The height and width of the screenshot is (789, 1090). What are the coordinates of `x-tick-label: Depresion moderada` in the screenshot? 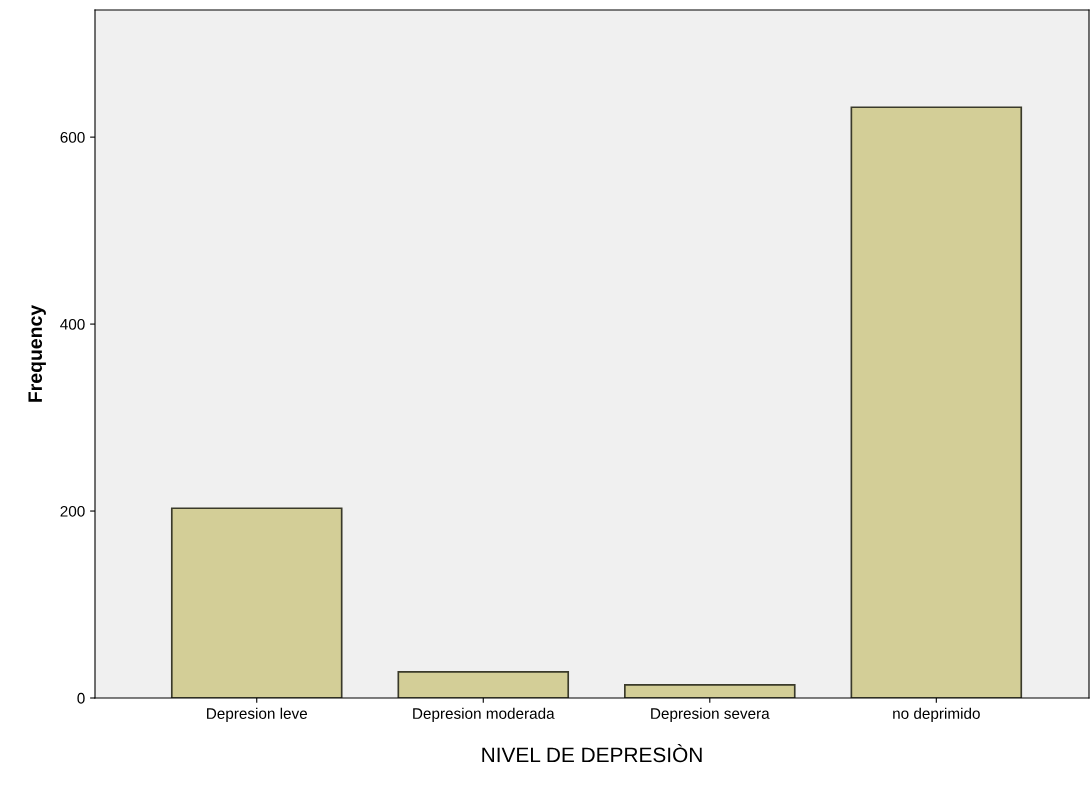 It's located at (484, 714).